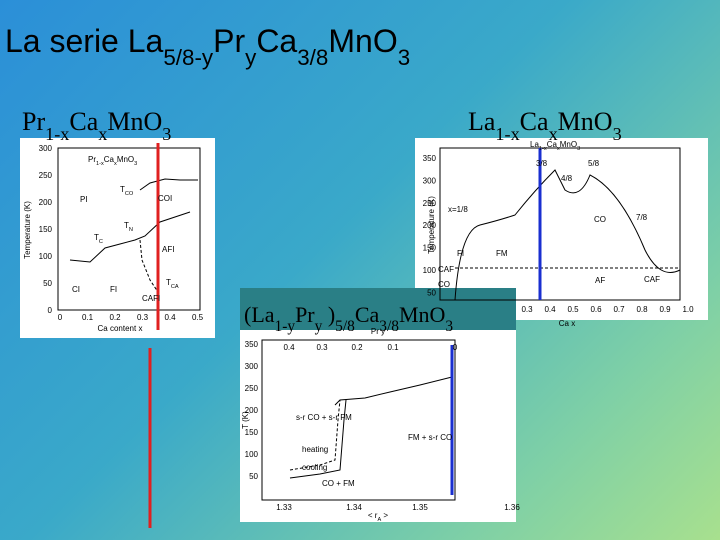  What do you see at coordinates (379, 520) in the screenshot?
I see `x-axis-label-part: A` at bounding box center [379, 520].